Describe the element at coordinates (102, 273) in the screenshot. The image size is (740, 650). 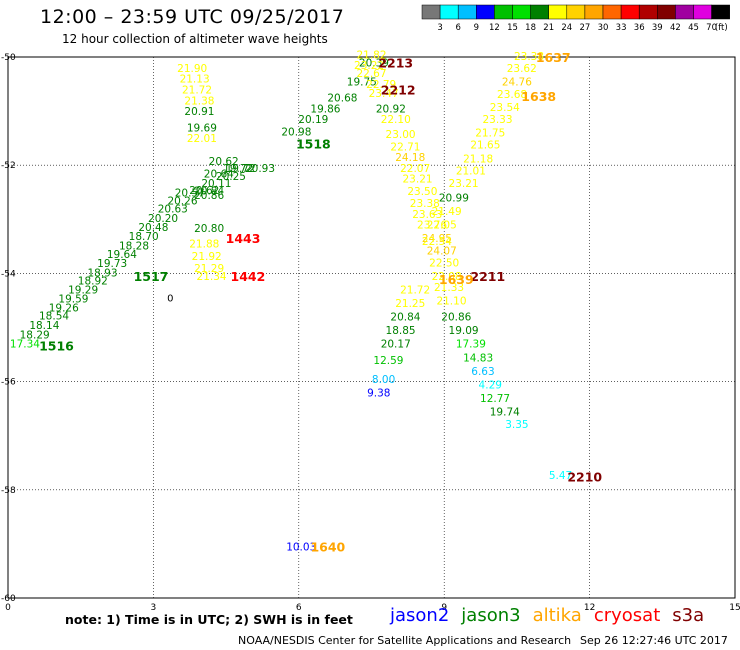
I see `wave-height-label: 18.93` at that location.